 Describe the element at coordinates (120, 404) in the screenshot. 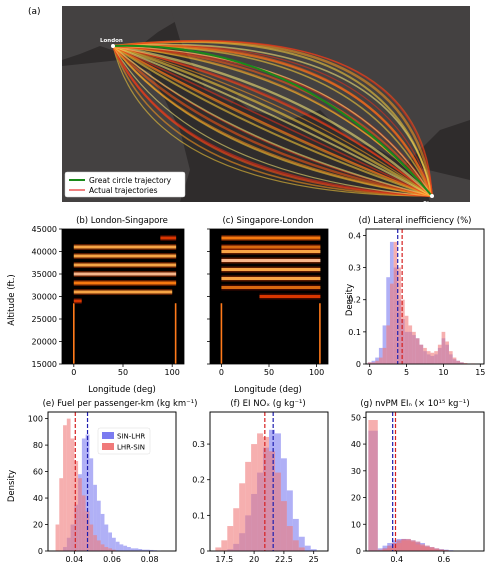

I see `panel-e-title: (e) Fuel per passenger-km (kg km⁻¹)` at that location.